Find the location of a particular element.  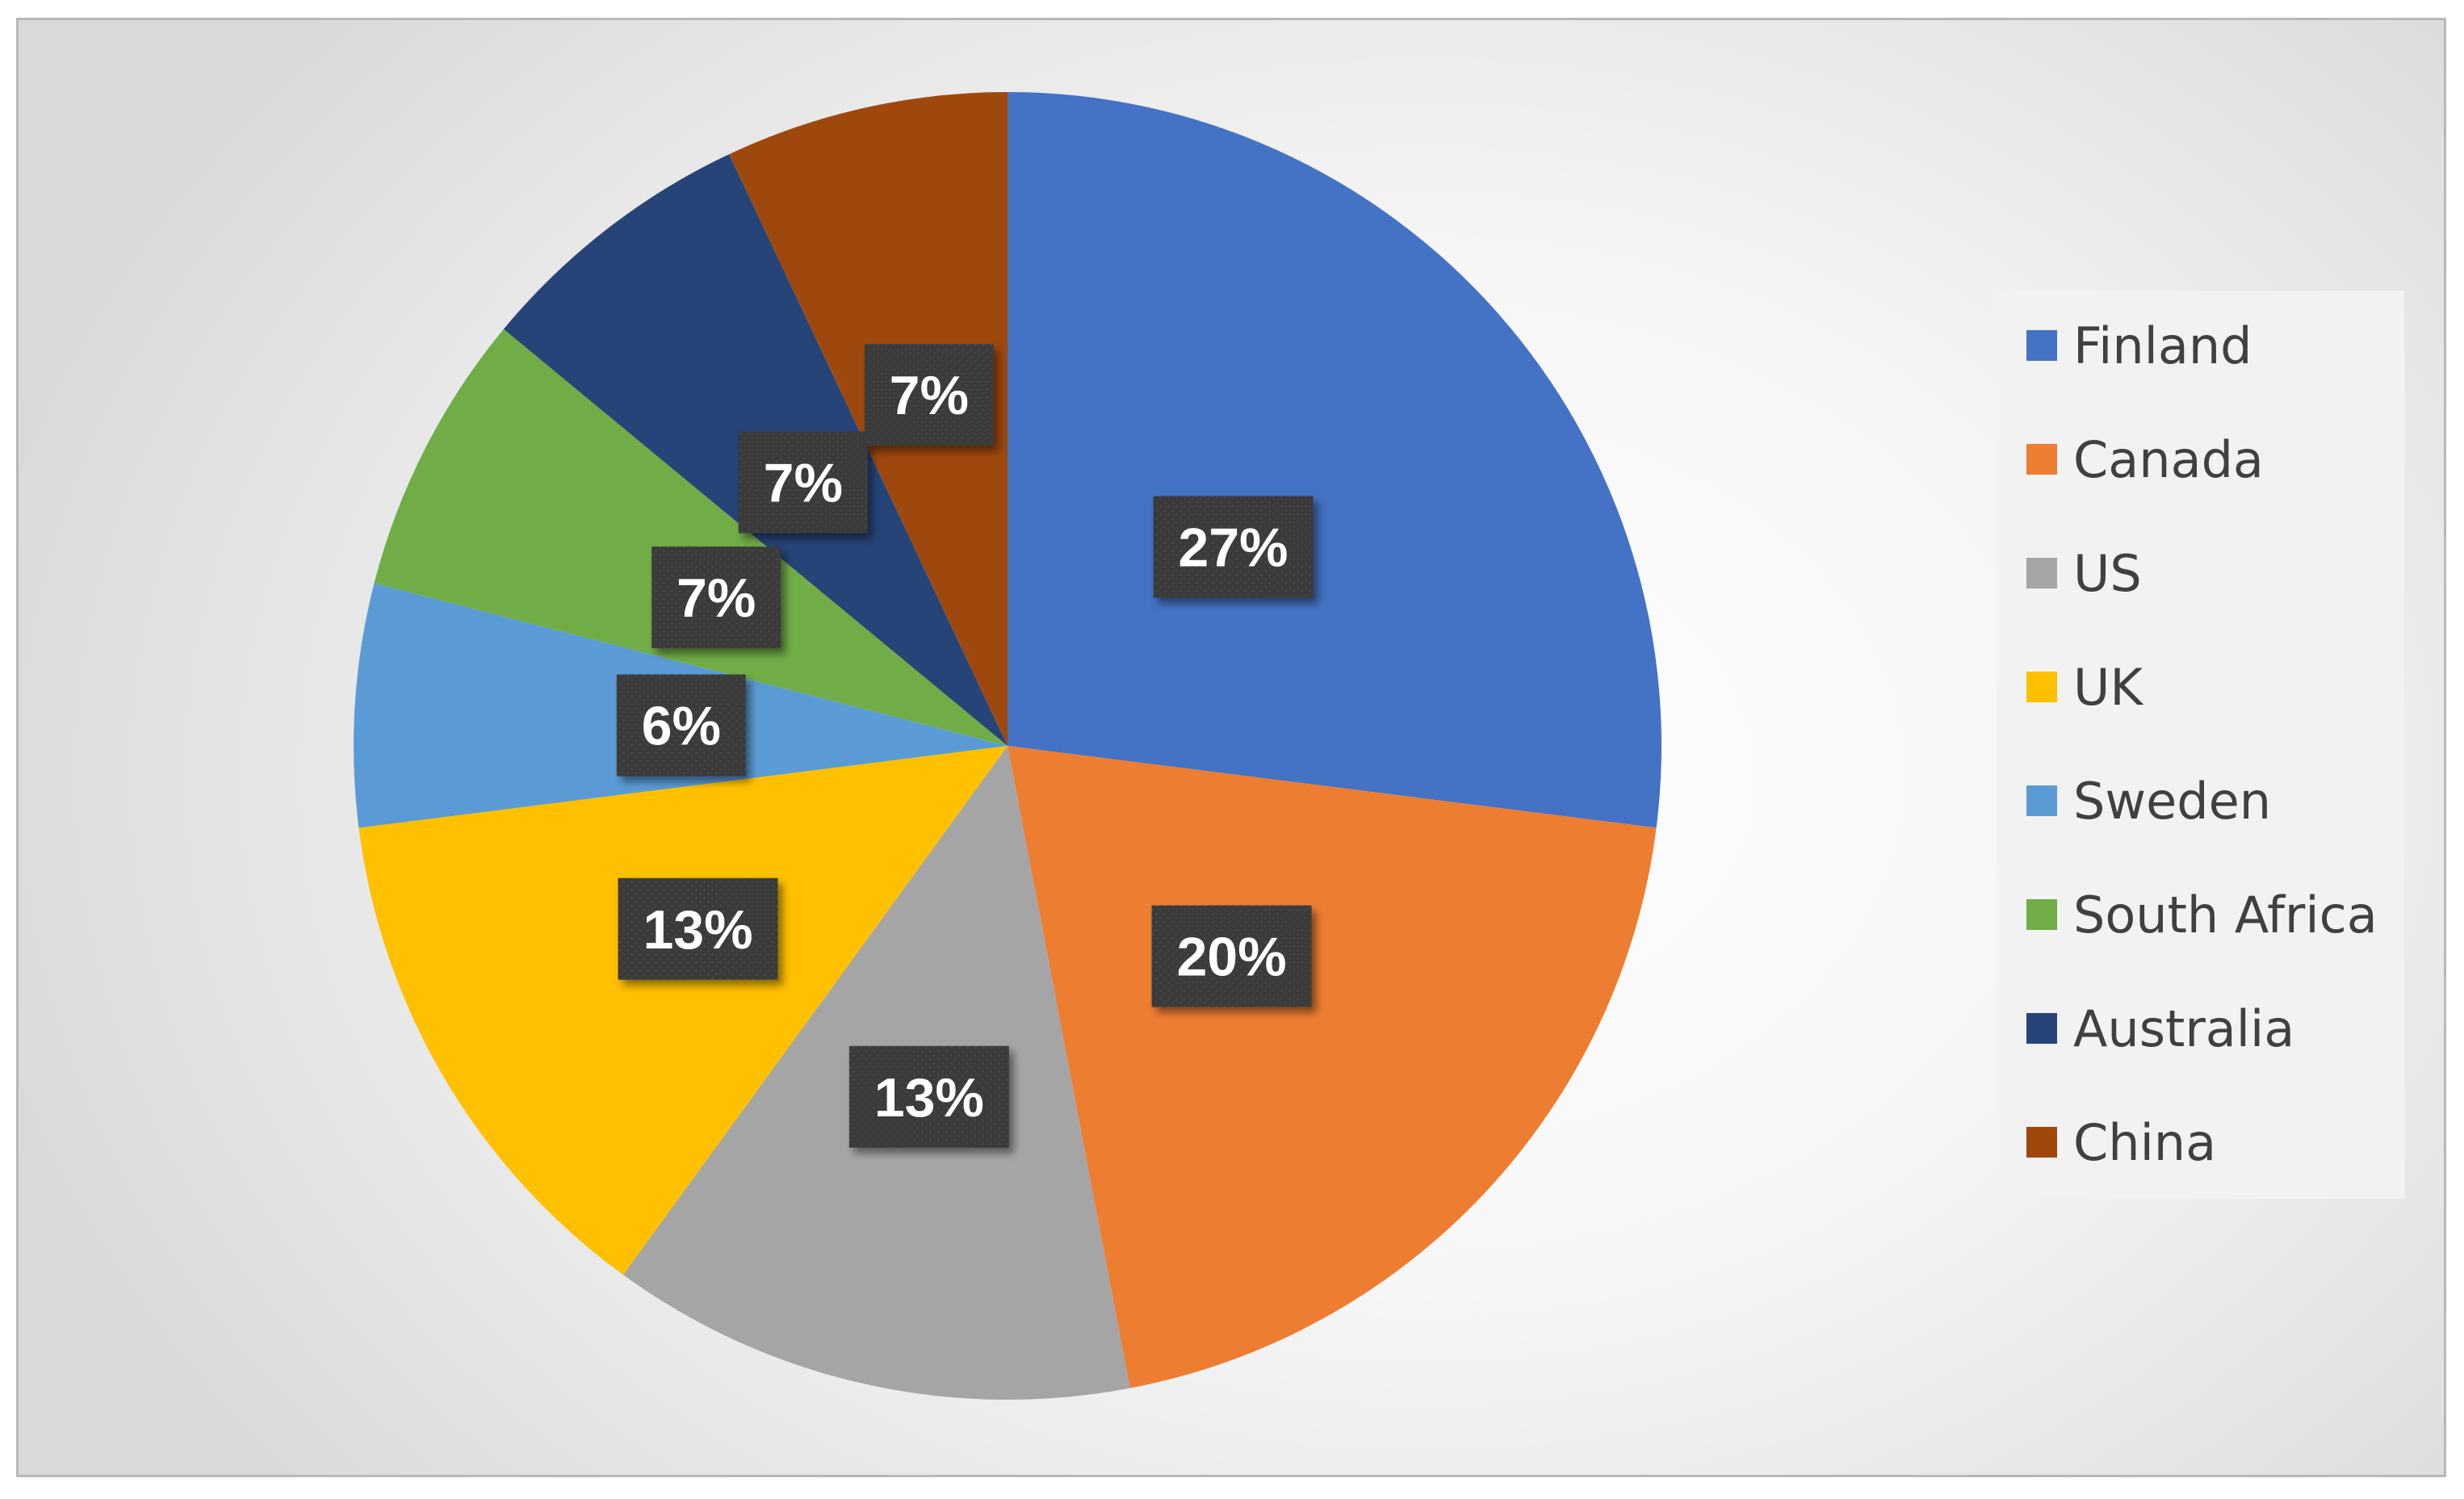

legend-item-finland: Finland is located at coordinates (2139, 345).